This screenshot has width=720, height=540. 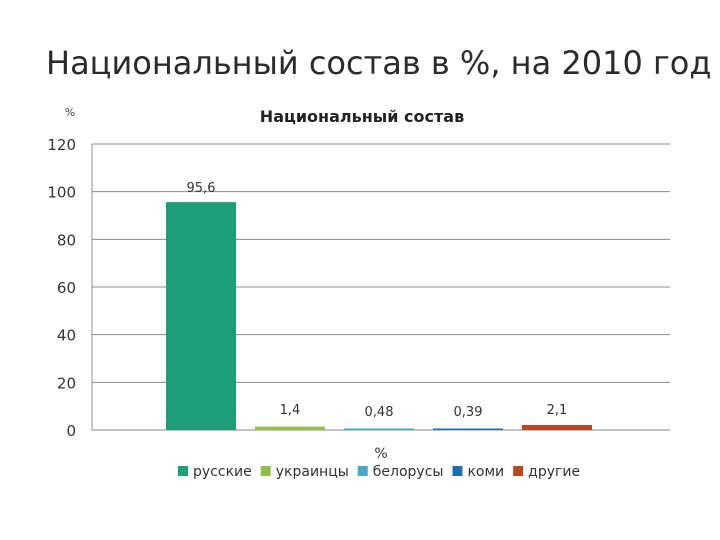 What do you see at coordinates (379, 412) in the screenshot?
I see `data-label: 0,48` at bounding box center [379, 412].